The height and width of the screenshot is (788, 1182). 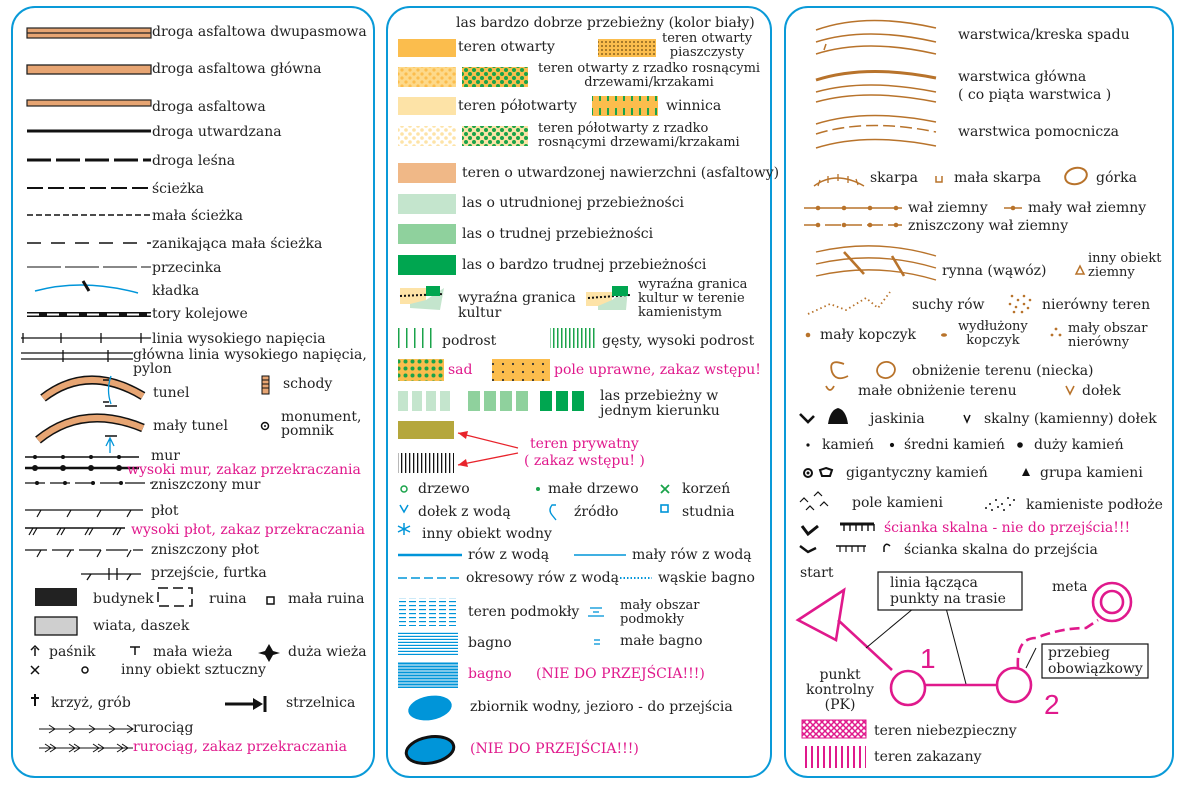 I want to click on label-glowna: warstwica główna ( co piąta warstwica ), so click(x=1035, y=86).